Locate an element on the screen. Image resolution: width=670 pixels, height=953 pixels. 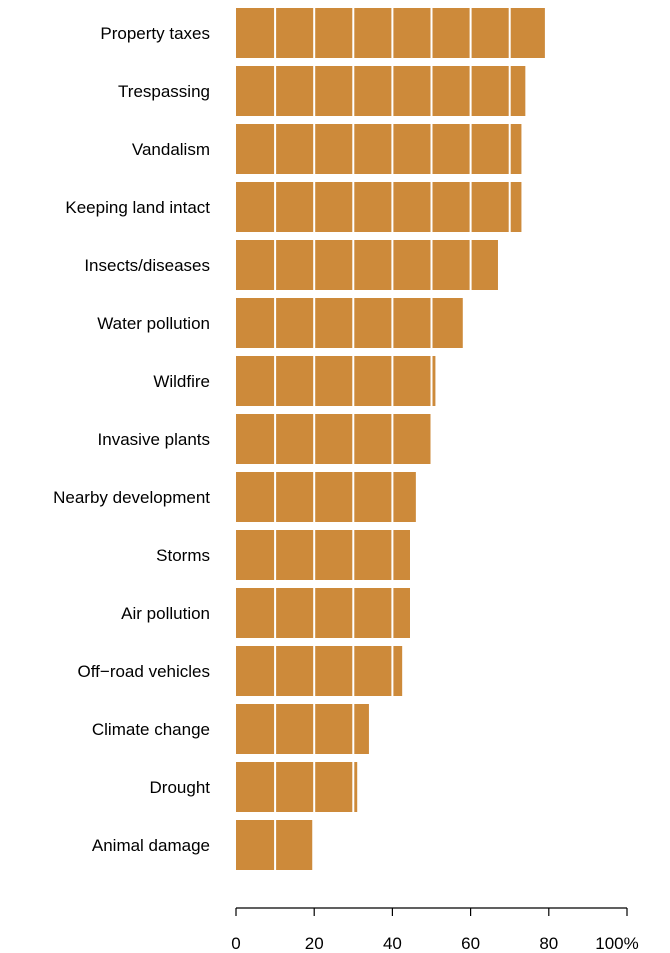
x-tick-label: 60 is located at coordinates (470, 943).